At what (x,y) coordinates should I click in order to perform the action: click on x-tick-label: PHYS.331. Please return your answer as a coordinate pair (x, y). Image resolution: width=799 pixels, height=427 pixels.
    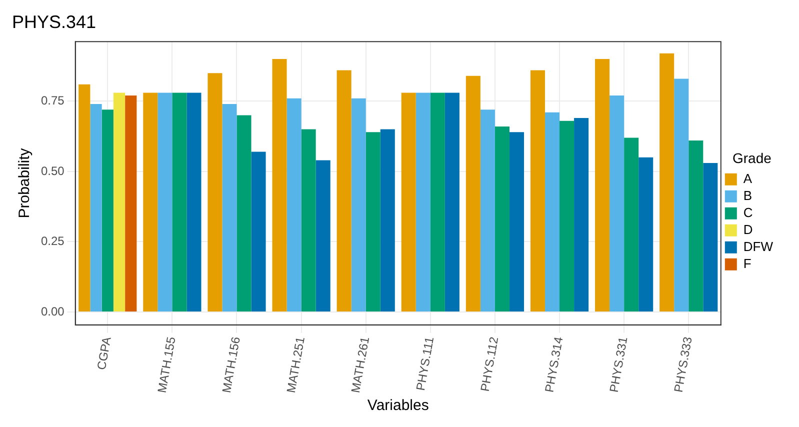
    Looking at the image, I should click on (618, 365).